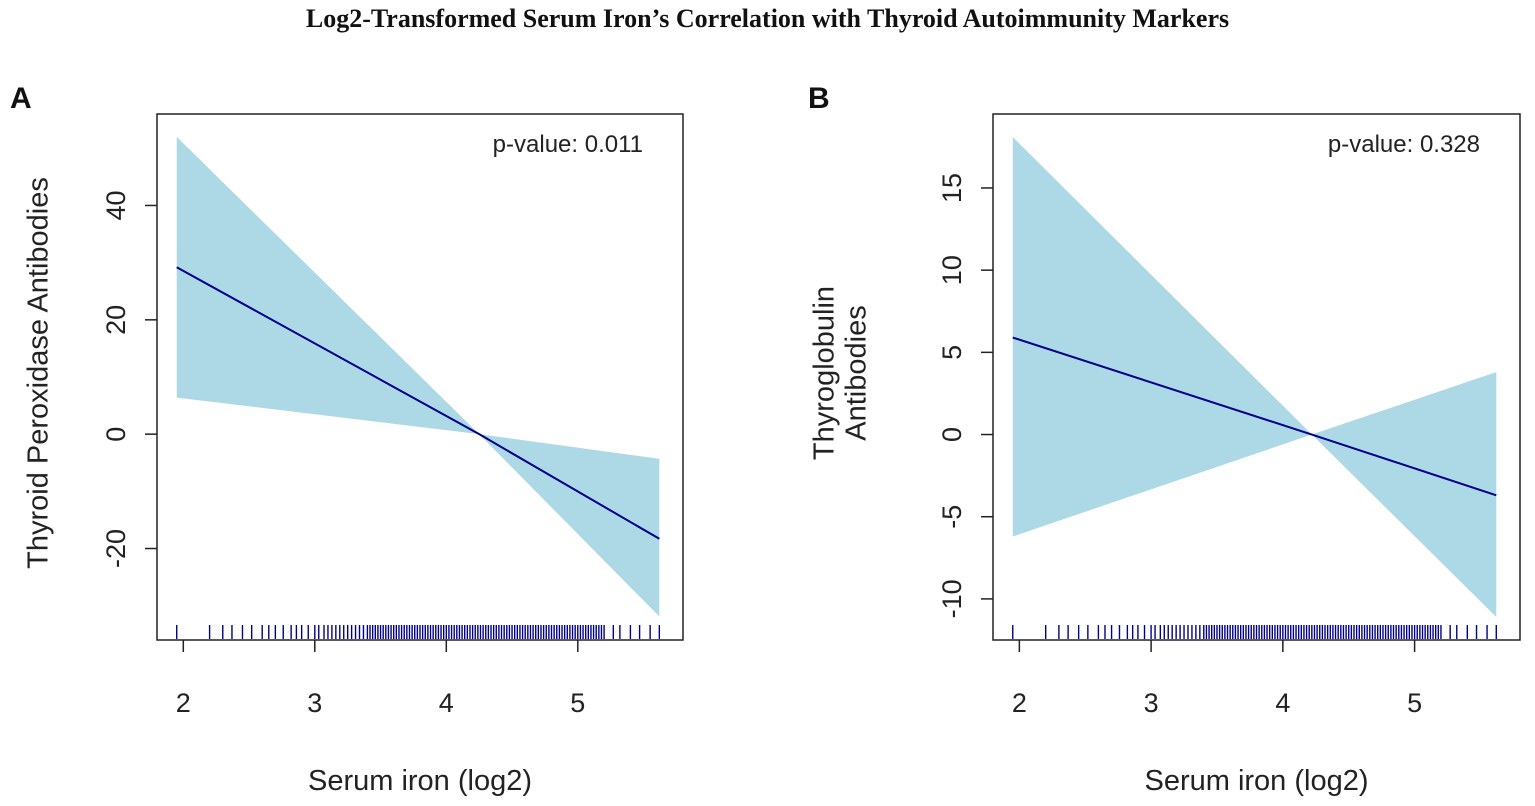  I want to click on panel-a-x-tick-label: 5, so click(577, 703).